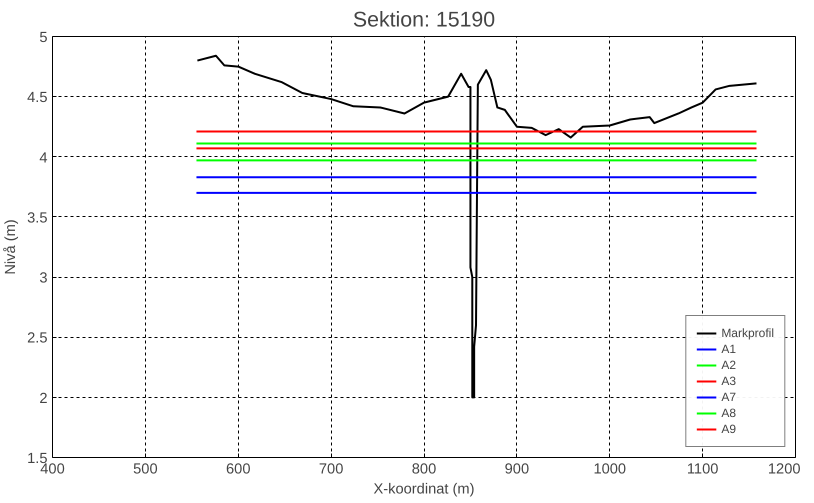  Describe the element at coordinates (609, 470) in the screenshot. I see `x-tick-label: 1000` at that location.